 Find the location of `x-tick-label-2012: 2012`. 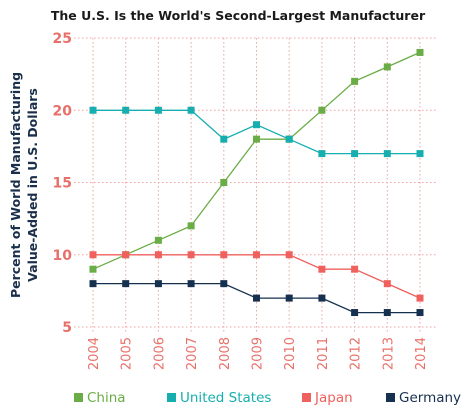

x-tick-label-2012: 2012 is located at coordinates (356, 353).